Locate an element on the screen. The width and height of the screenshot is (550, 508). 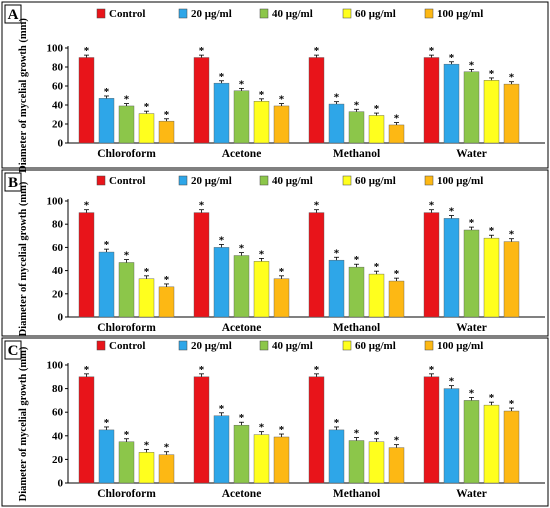
panel-label-box is located at coordinates (13, 350).